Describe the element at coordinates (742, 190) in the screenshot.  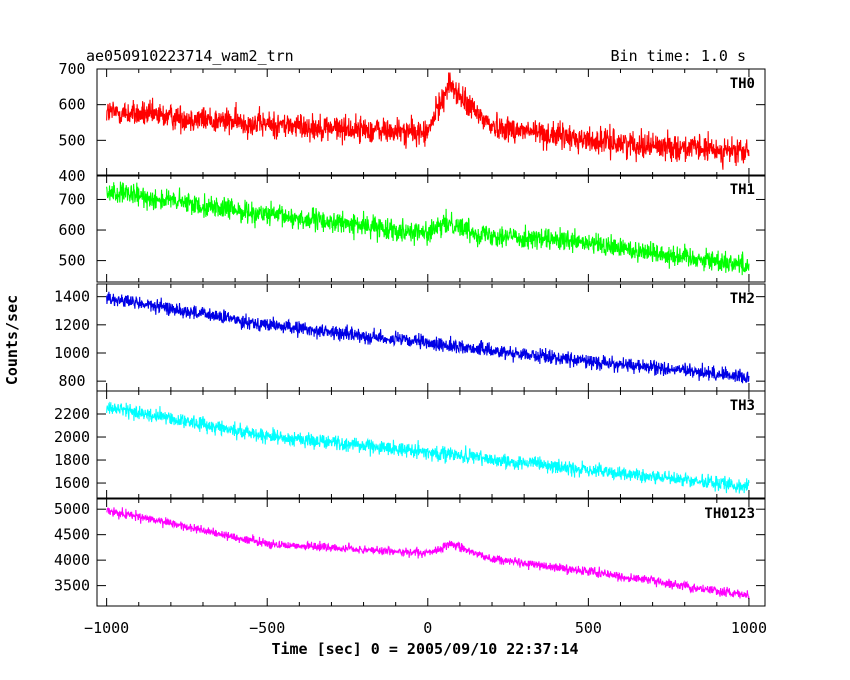
I see `panel-label: TH1` at that location.